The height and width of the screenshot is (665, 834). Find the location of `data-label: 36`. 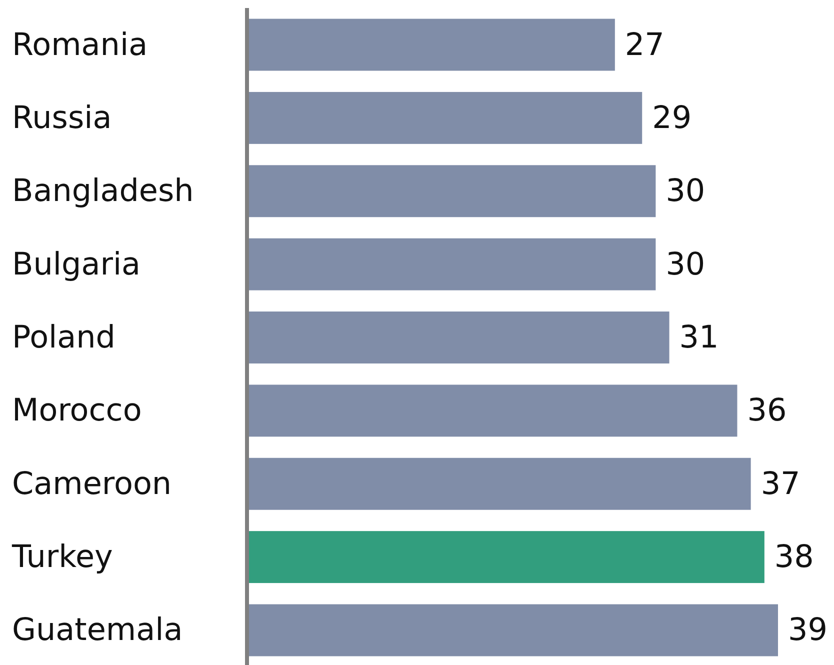

data-label: 36 is located at coordinates (767, 410).